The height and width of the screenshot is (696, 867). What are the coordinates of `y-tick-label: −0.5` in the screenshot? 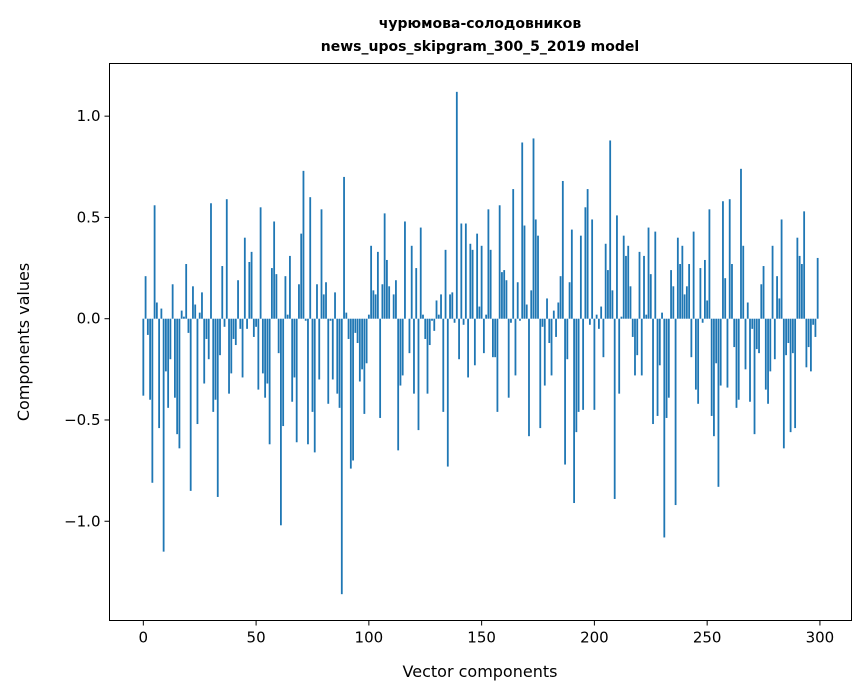 It's located at (82, 420).